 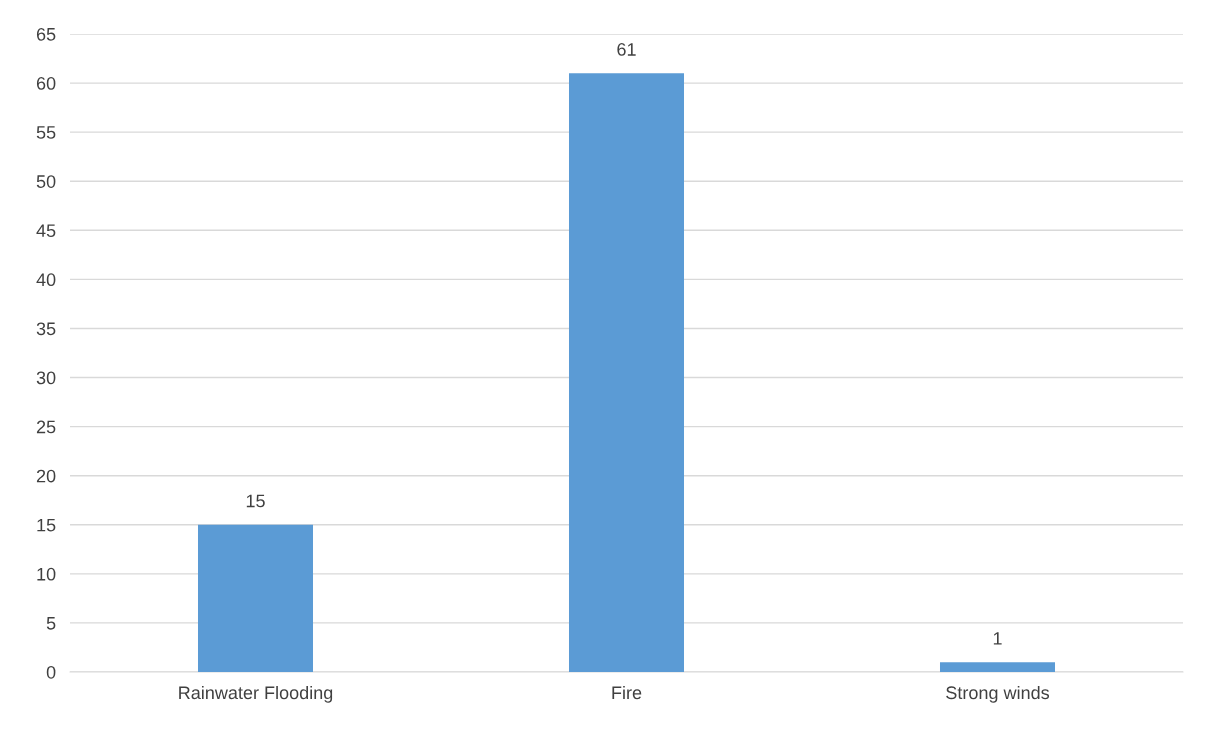 What do you see at coordinates (46, 574) in the screenshot?
I see `y-tick-label: 10` at bounding box center [46, 574].